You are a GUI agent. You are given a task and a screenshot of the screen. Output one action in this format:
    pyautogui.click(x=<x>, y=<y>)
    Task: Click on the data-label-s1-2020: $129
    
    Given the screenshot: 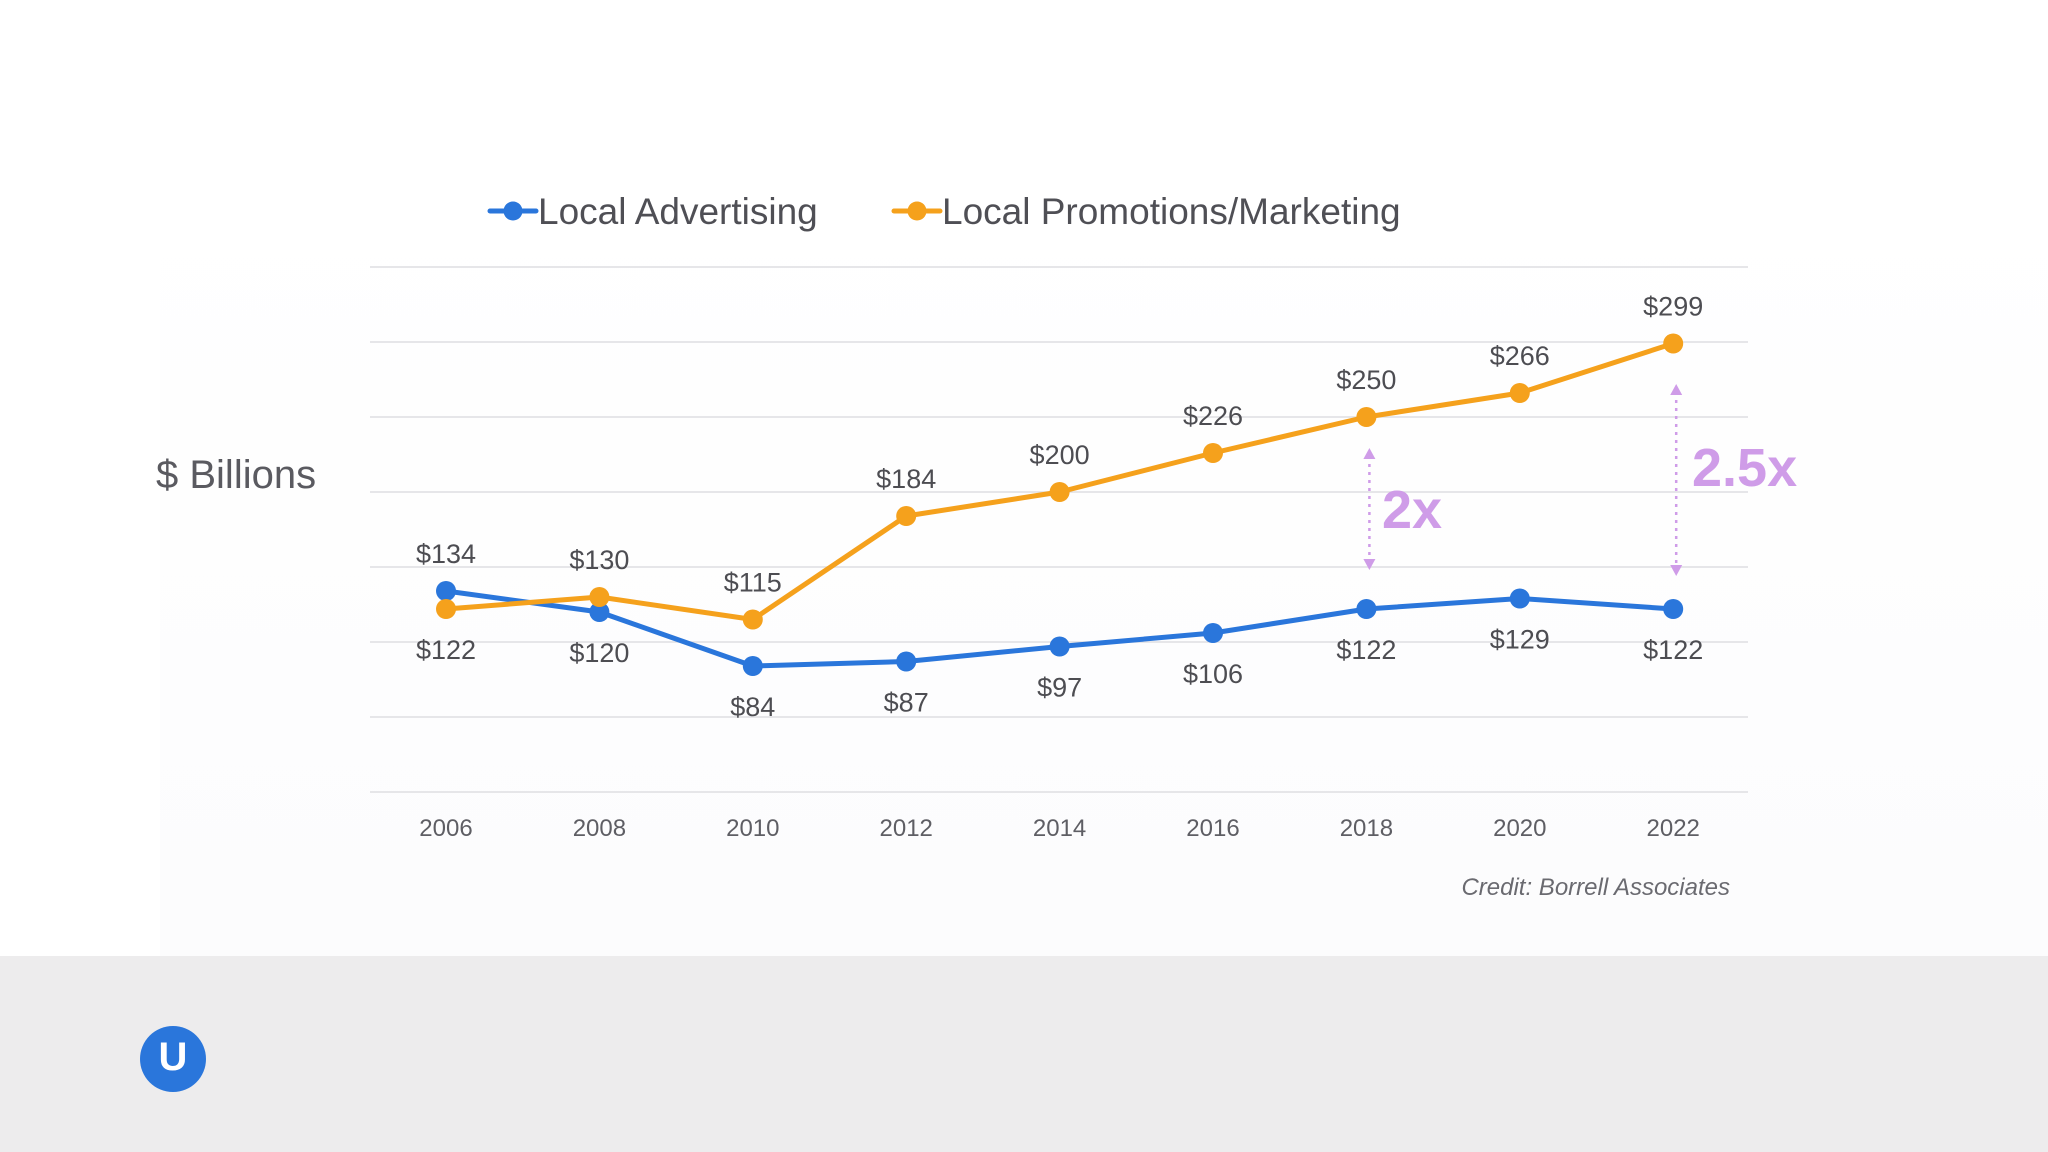 What is the action you would take?
    pyautogui.click(x=1520, y=640)
    